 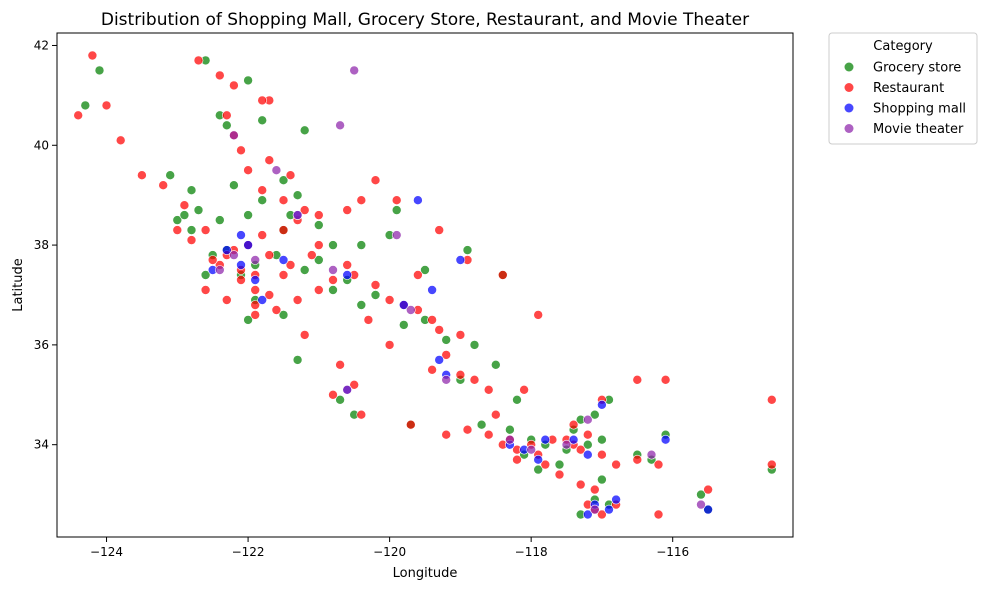 What do you see at coordinates (41, 345) in the screenshot?
I see `y-tick-label: 36` at bounding box center [41, 345].